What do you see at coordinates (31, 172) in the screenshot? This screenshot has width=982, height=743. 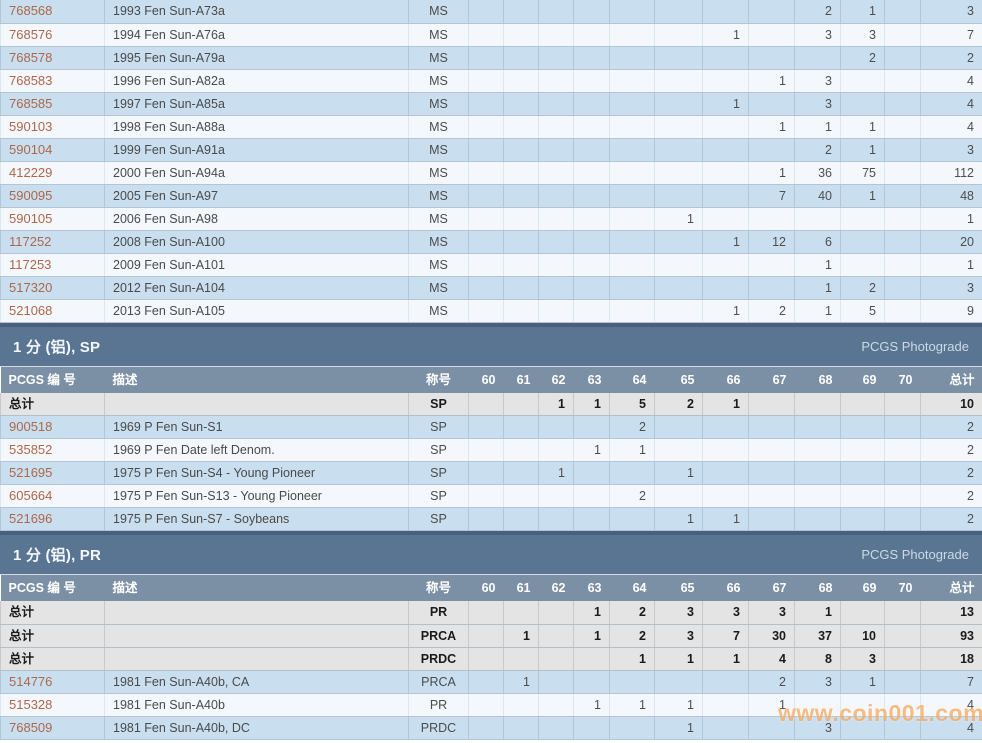 I see `pcgs-number-link: 412229` at bounding box center [31, 172].